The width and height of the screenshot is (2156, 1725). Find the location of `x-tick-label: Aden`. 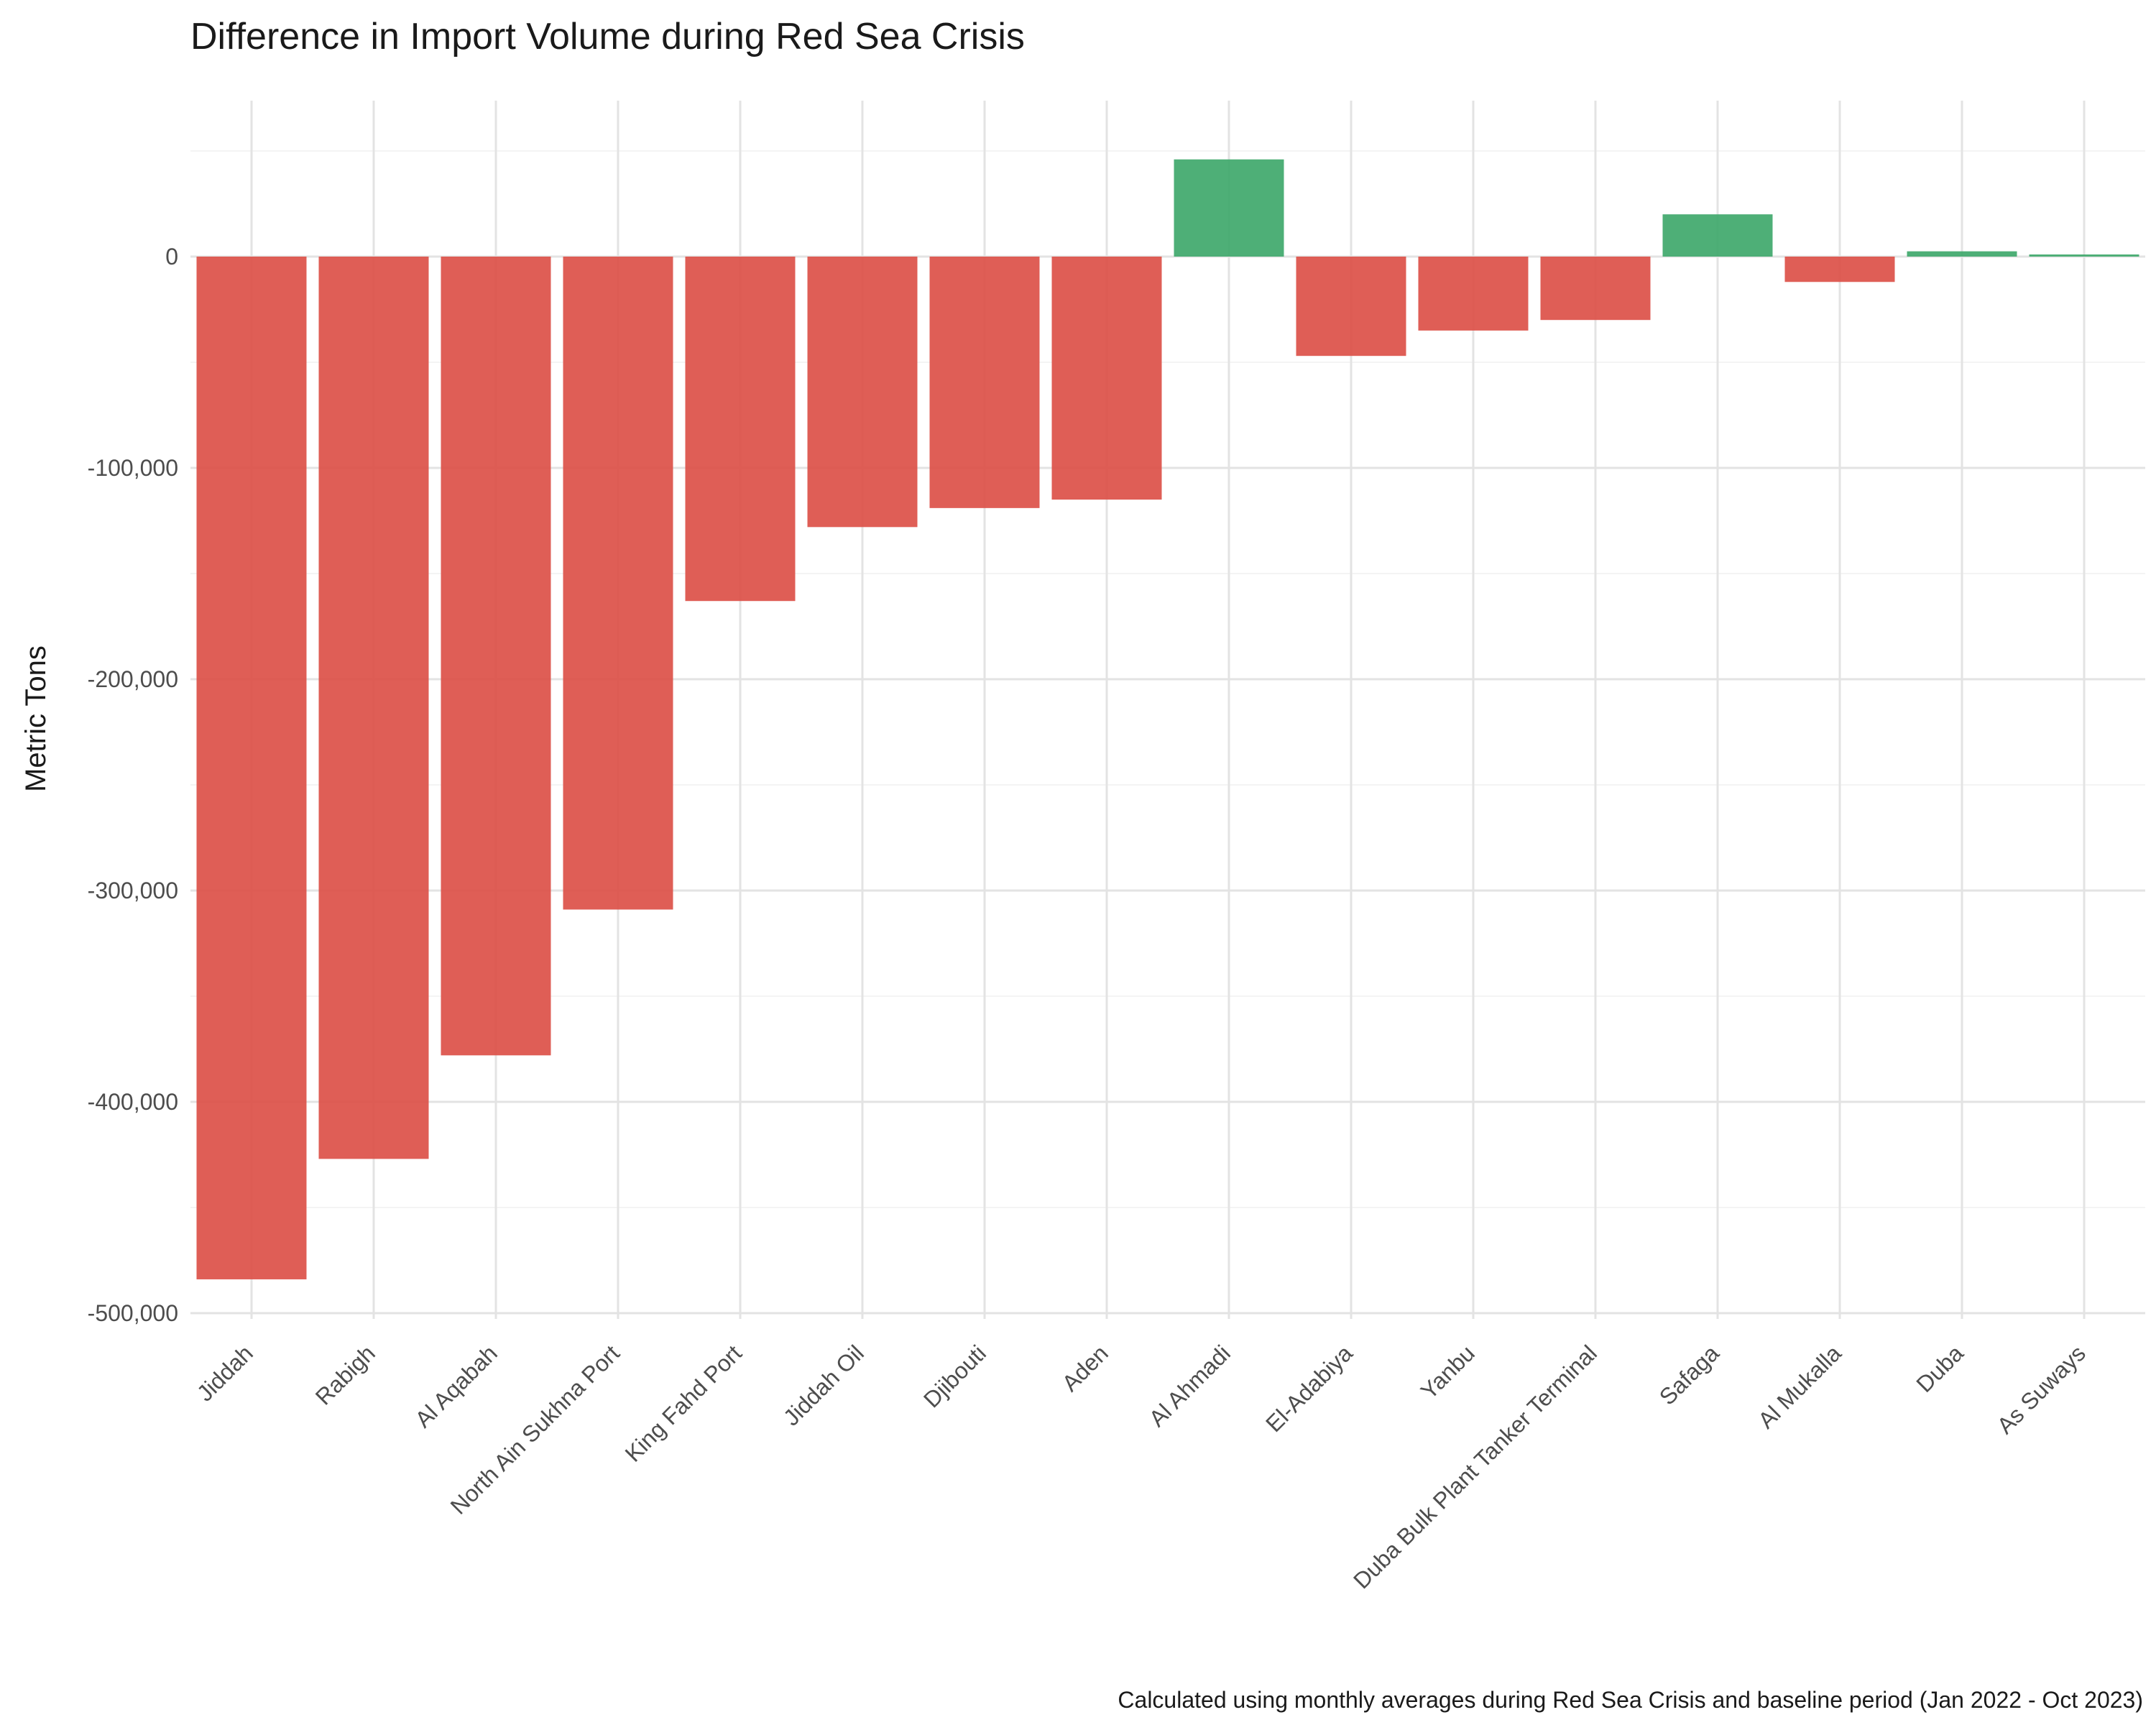

x-tick-label: Aden is located at coordinates (1085, 1368).